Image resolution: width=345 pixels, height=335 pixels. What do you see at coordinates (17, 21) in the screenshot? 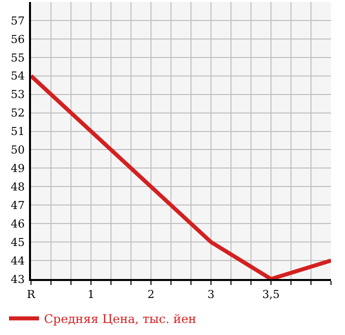
I see `y-tick-label: 57` at bounding box center [17, 21].